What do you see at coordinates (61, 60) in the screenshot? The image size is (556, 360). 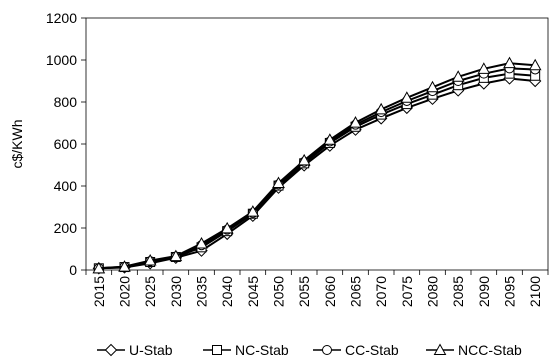 I see `y-tick-label: 1000` at bounding box center [61, 60].